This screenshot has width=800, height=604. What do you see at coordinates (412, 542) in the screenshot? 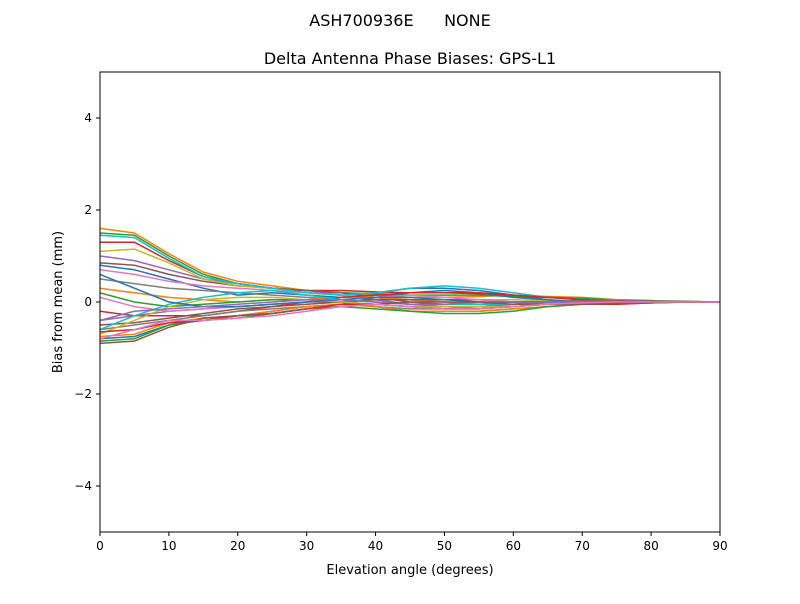
I see `x-axis: 0 10 20 30 40 50 60 70 80 90` at bounding box center [412, 542].